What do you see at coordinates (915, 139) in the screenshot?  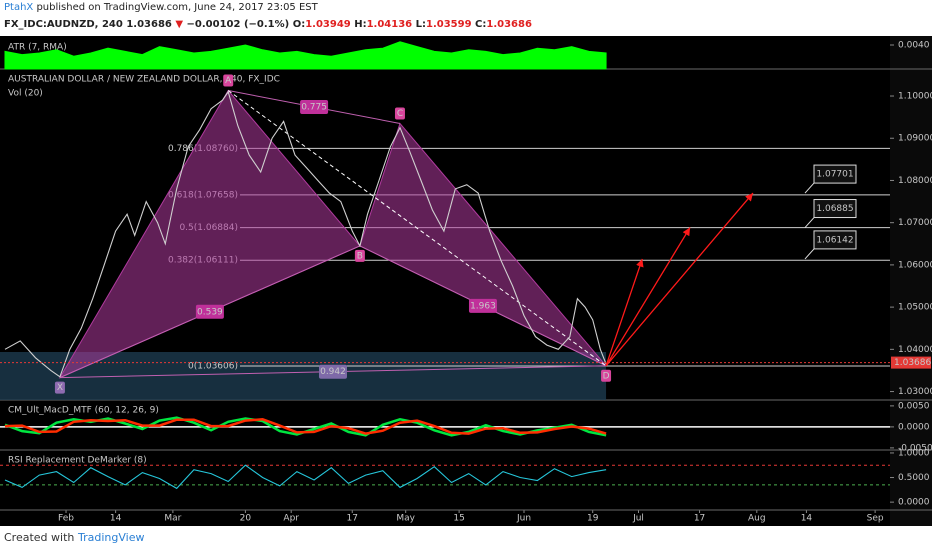 I see `y-tick-label: 1.09000` at bounding box center [915, 139].